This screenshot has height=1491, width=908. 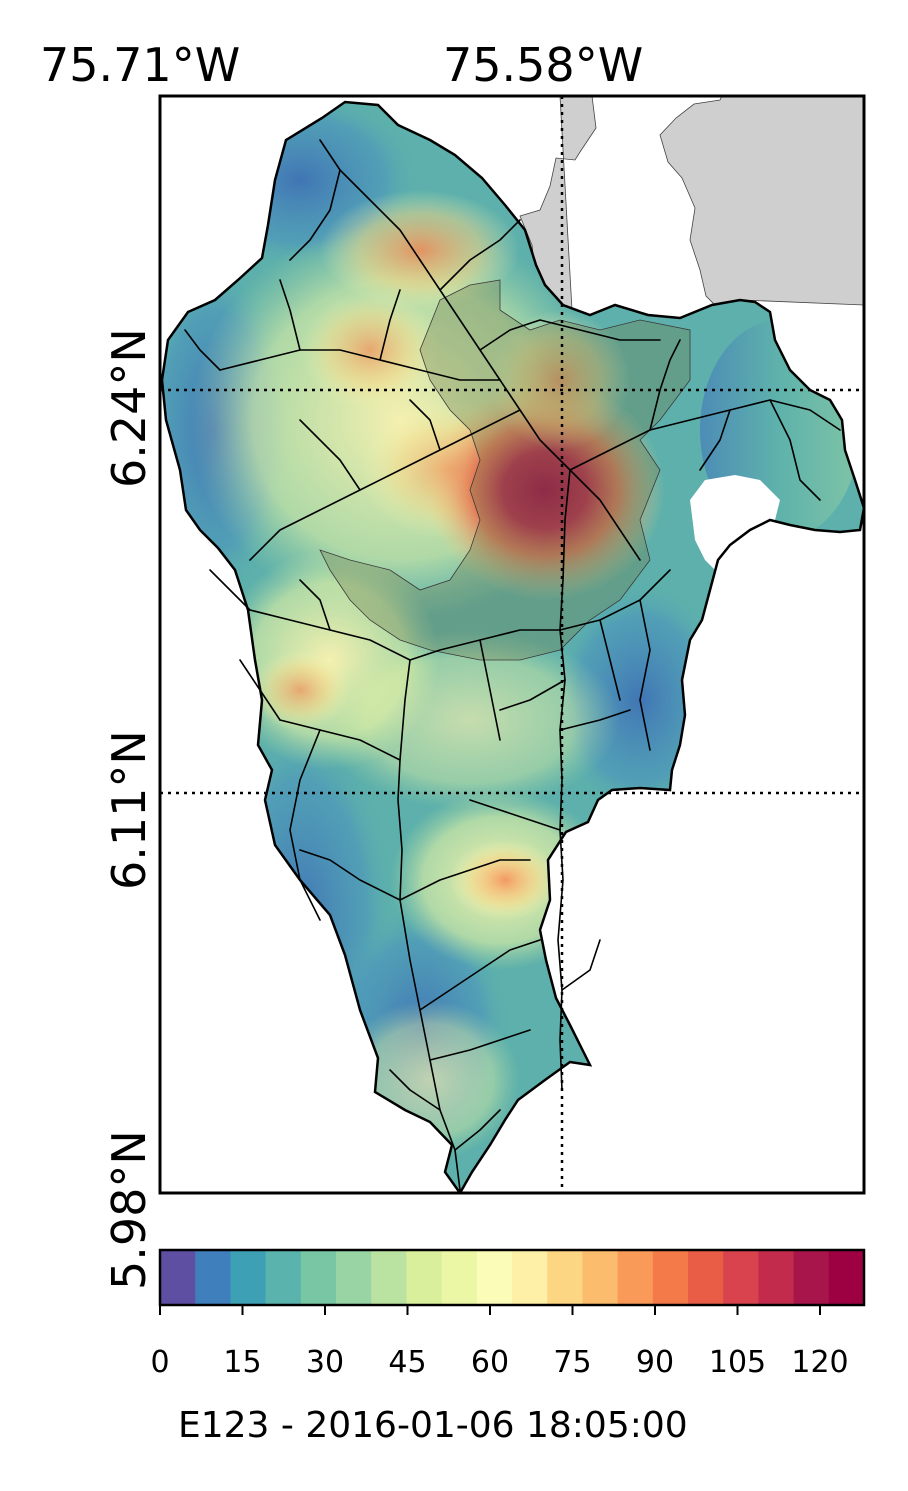 What do you see at coordinates (242, 1362) in the screenshot?
I see `colorbar-tick-label: 15` at bounding box center [242, 1362].